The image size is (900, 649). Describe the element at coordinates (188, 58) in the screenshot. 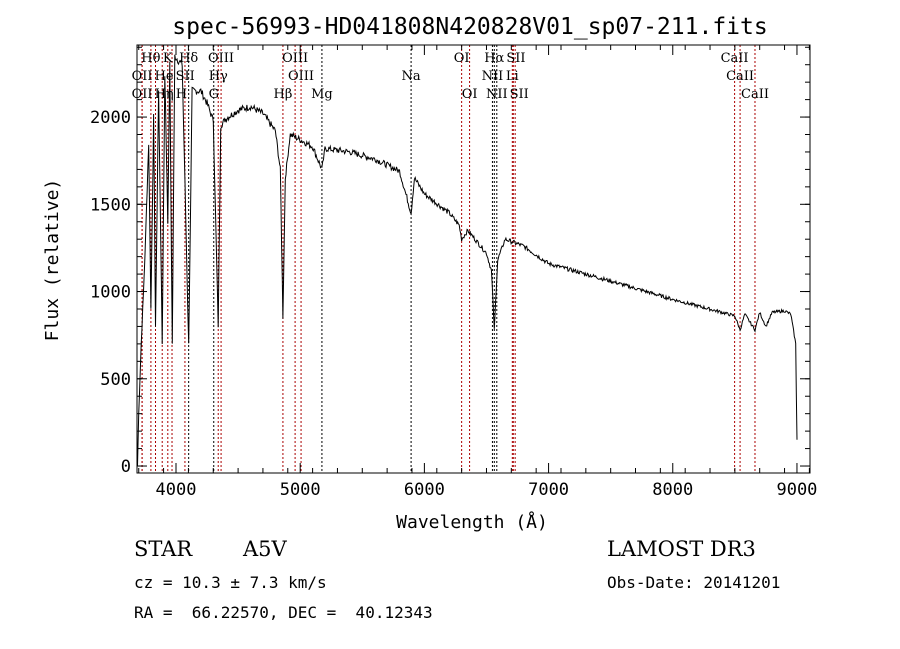

I see `line-marker-label: Hδ` at that location.